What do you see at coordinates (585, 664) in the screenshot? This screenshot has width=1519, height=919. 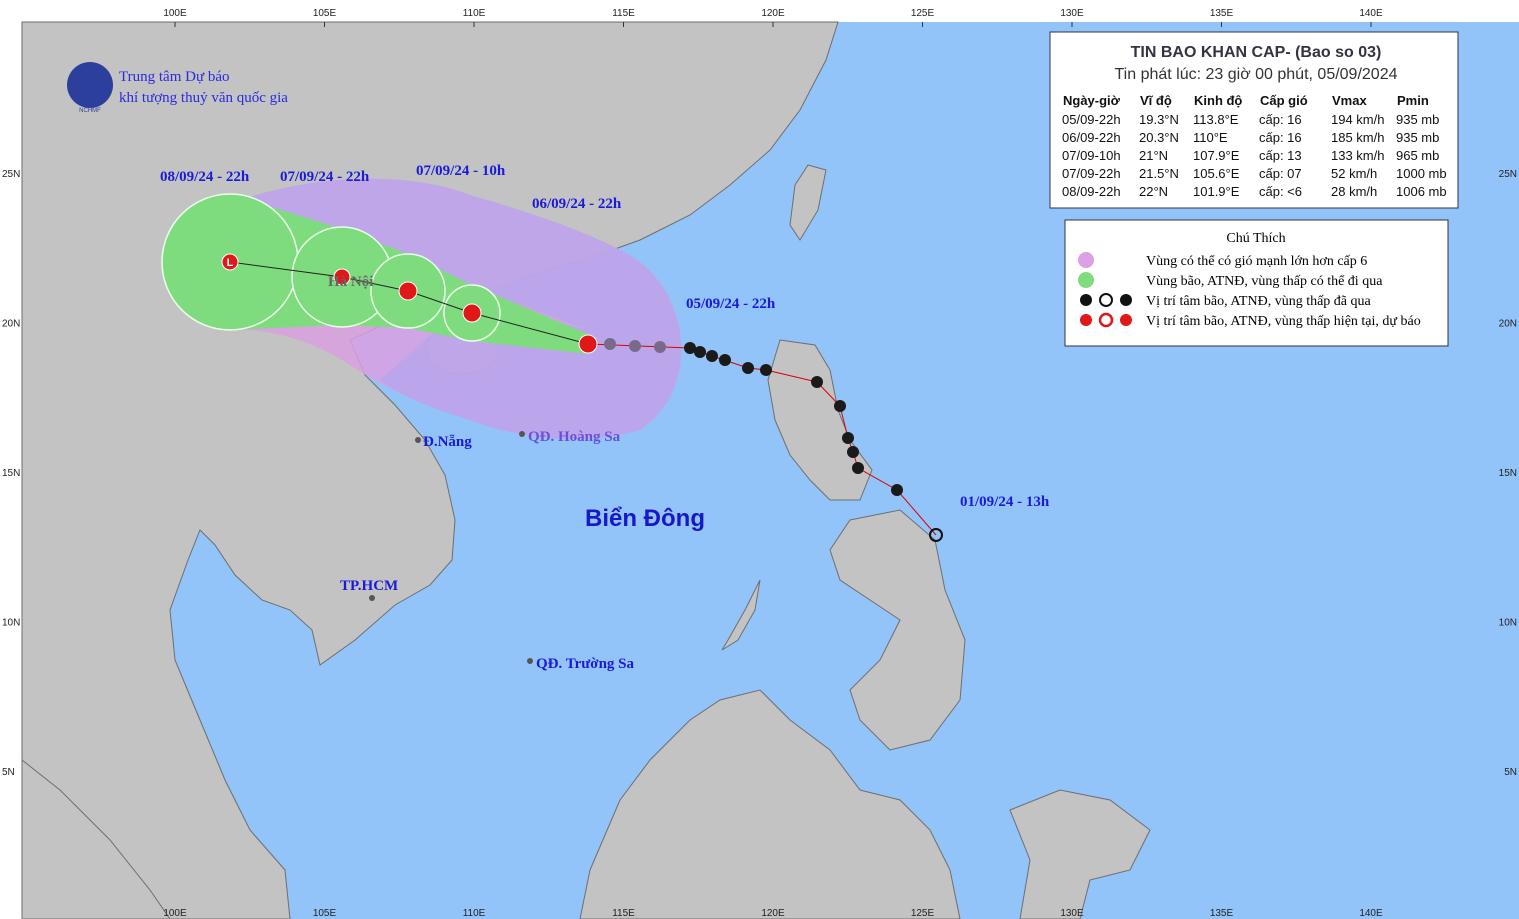 I see `place-label: QĐ. Trường Sa` at bounding box center [585, 664].